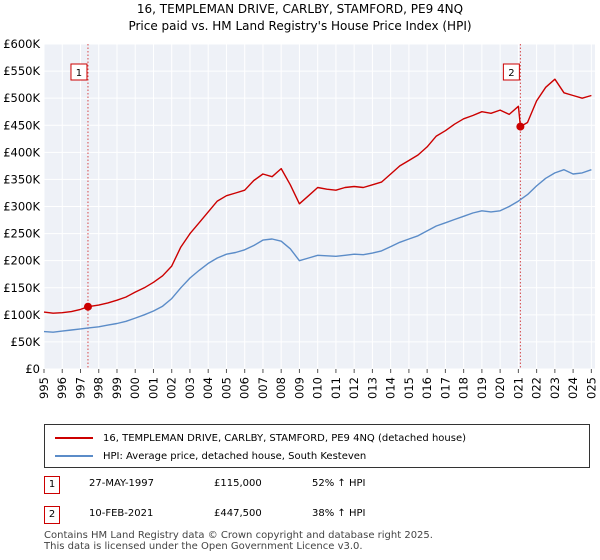 The width and height of the screenshot is (600, 560). Describe the element at coordinates (537, 388) in the screenshot. I see `x-tick-label: 2022` at that location.